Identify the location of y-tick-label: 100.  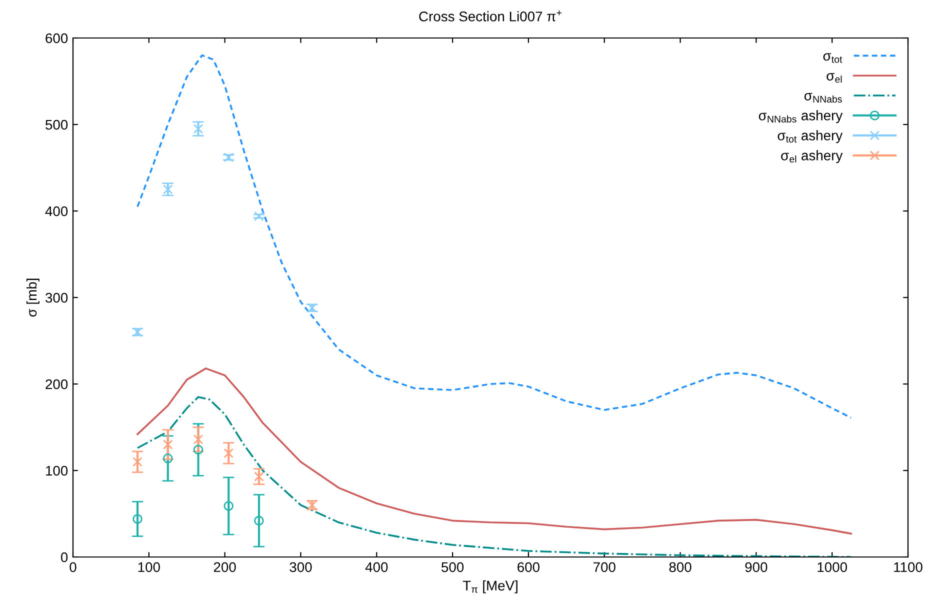
(57, 471).